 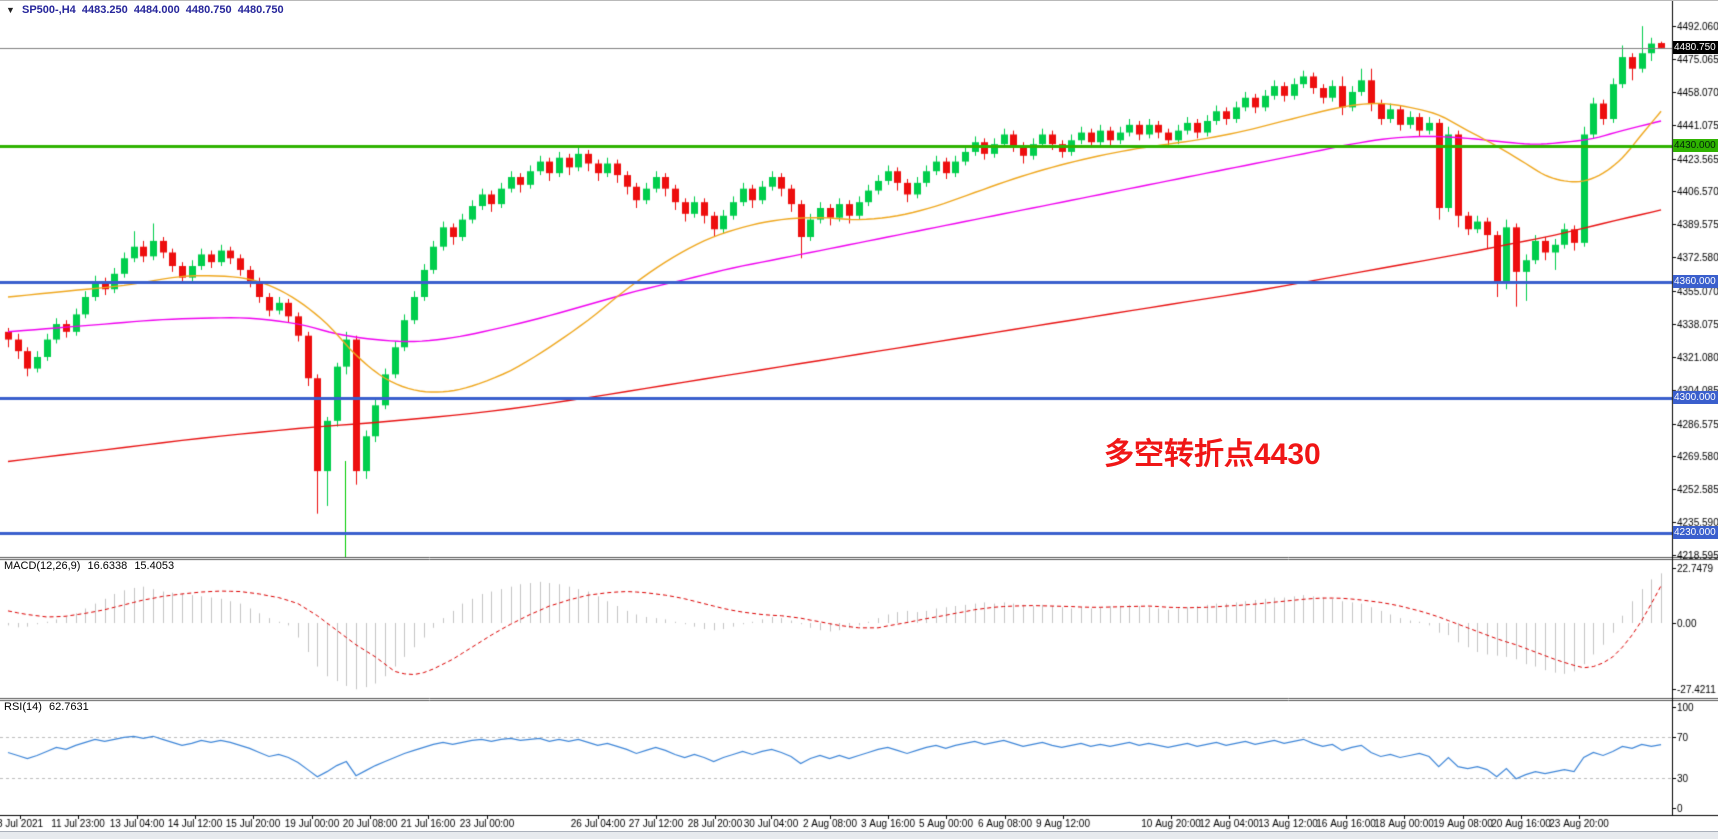 I want to click on macd-indicator-label: MACD(12,26,9) 16.6338 15.4053, so click(x=91, y=566).